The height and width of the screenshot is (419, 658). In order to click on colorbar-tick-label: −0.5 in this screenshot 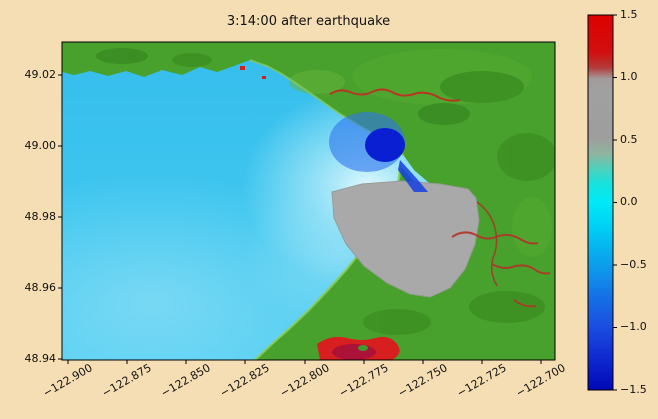, I will do `click(633, 264)`.